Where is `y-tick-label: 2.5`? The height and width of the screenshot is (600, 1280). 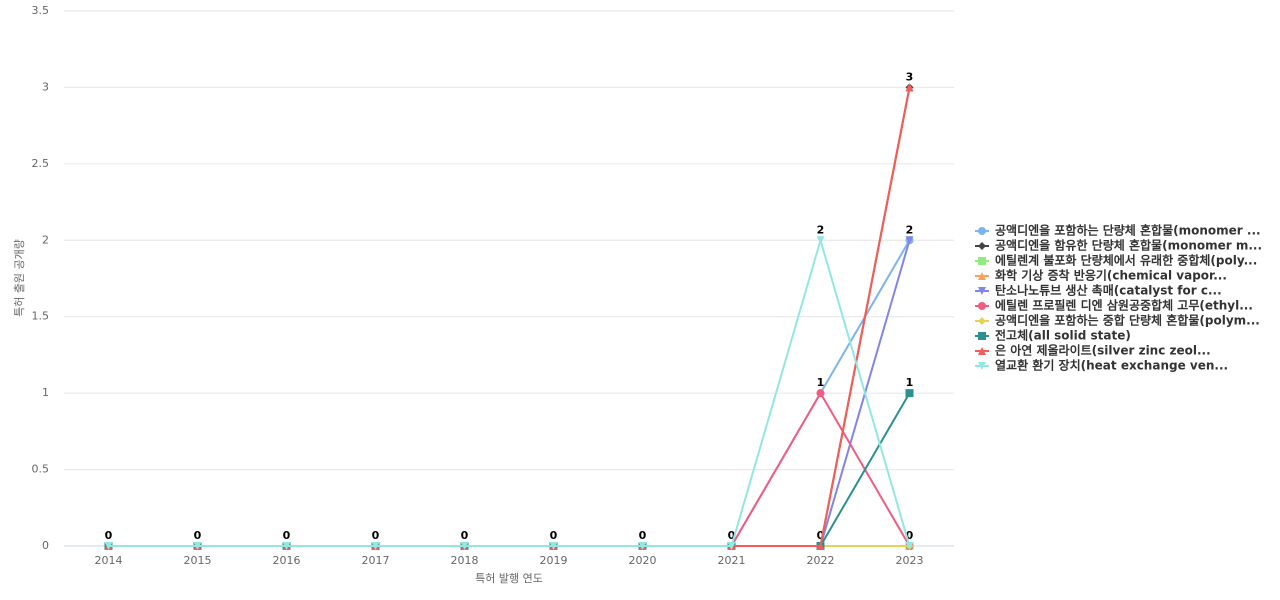
y-tick-label: 2.5 is located at coordinates (41, 163).